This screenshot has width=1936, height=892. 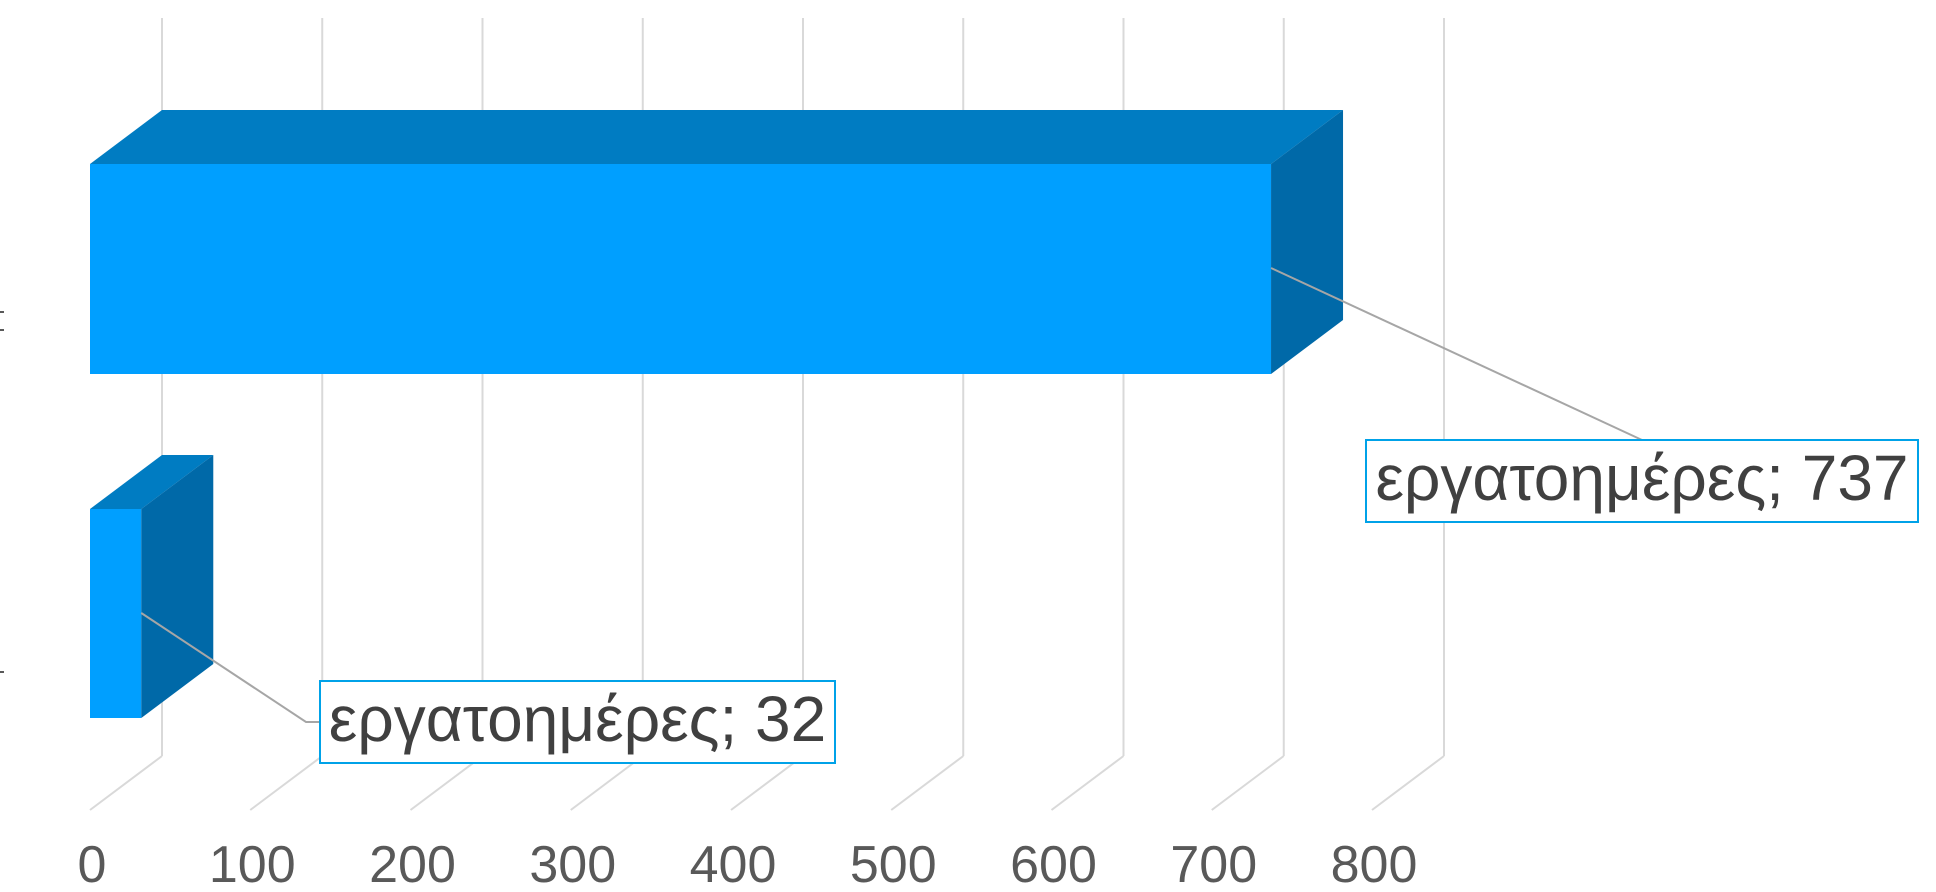 I want to click on x-tick-label: 800, so click(x=1374, y=864).